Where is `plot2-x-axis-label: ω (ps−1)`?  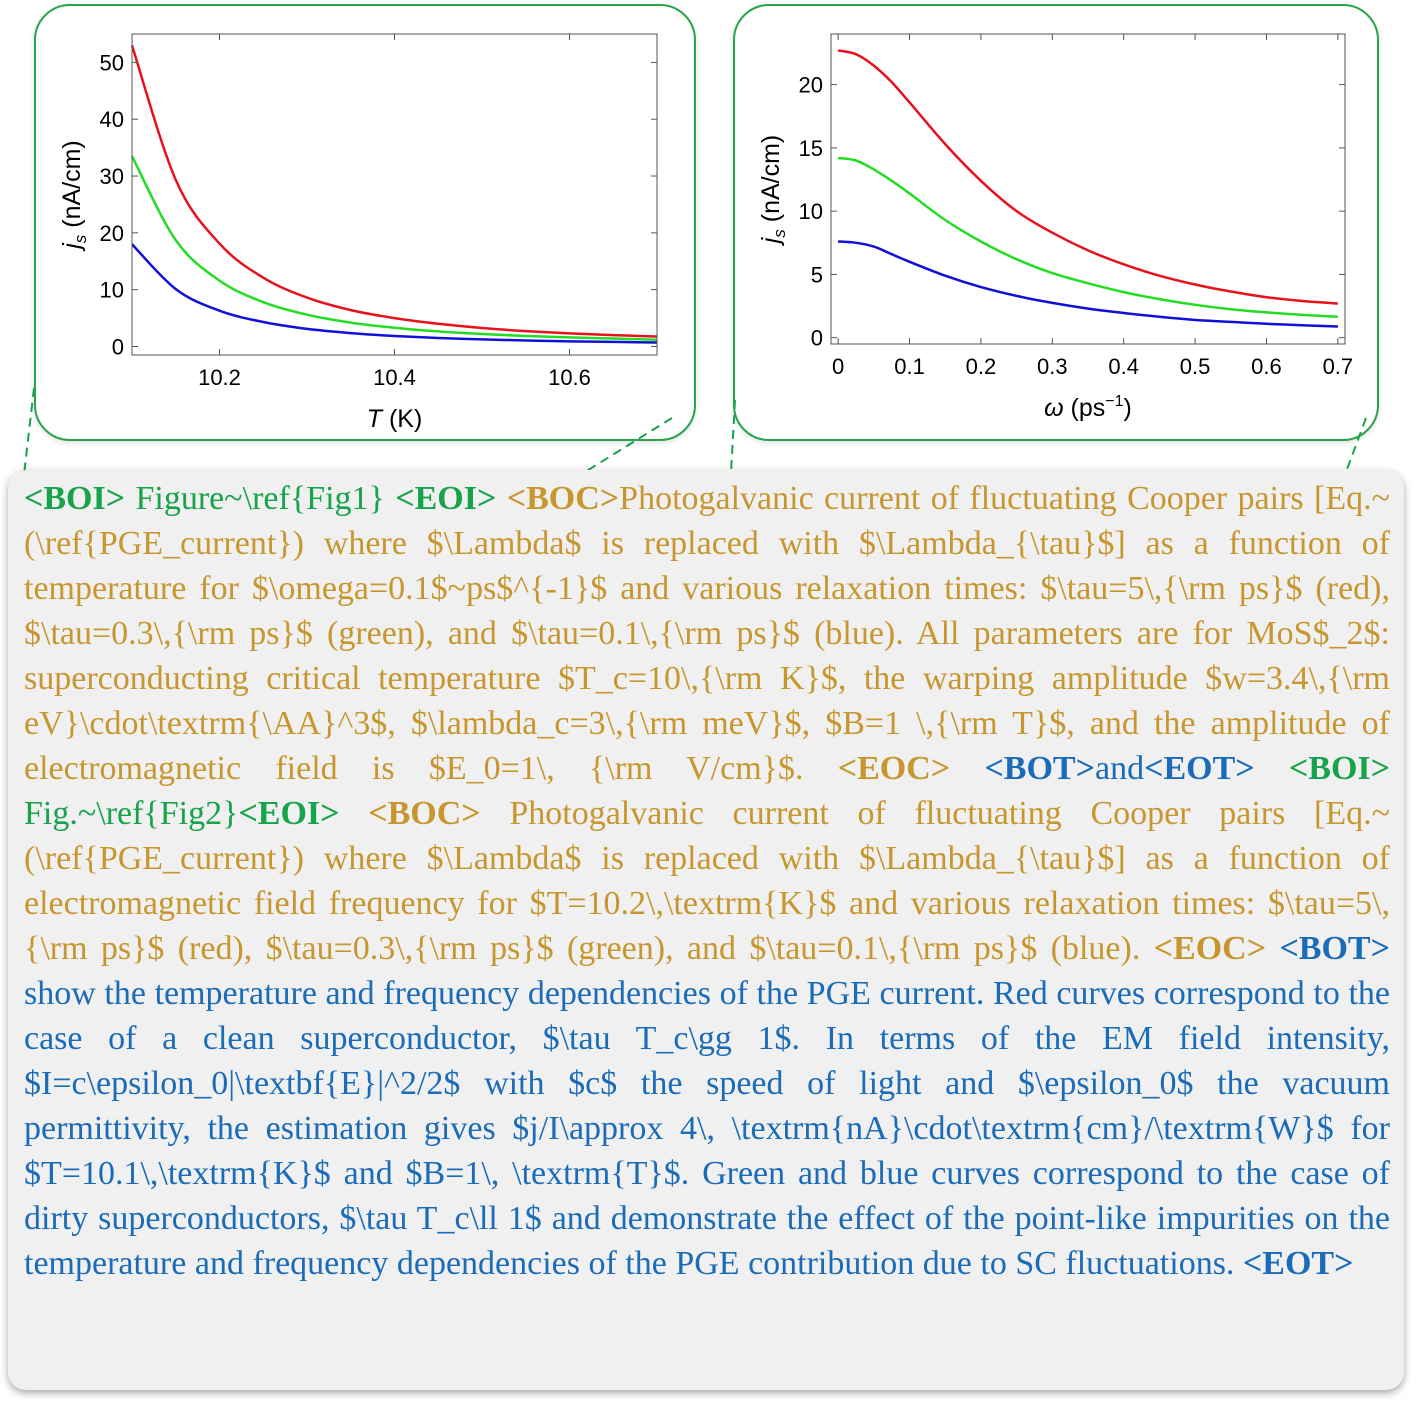 plot2-x-axis-label: ω (ps−1) is located at coordinates (1088, 407).